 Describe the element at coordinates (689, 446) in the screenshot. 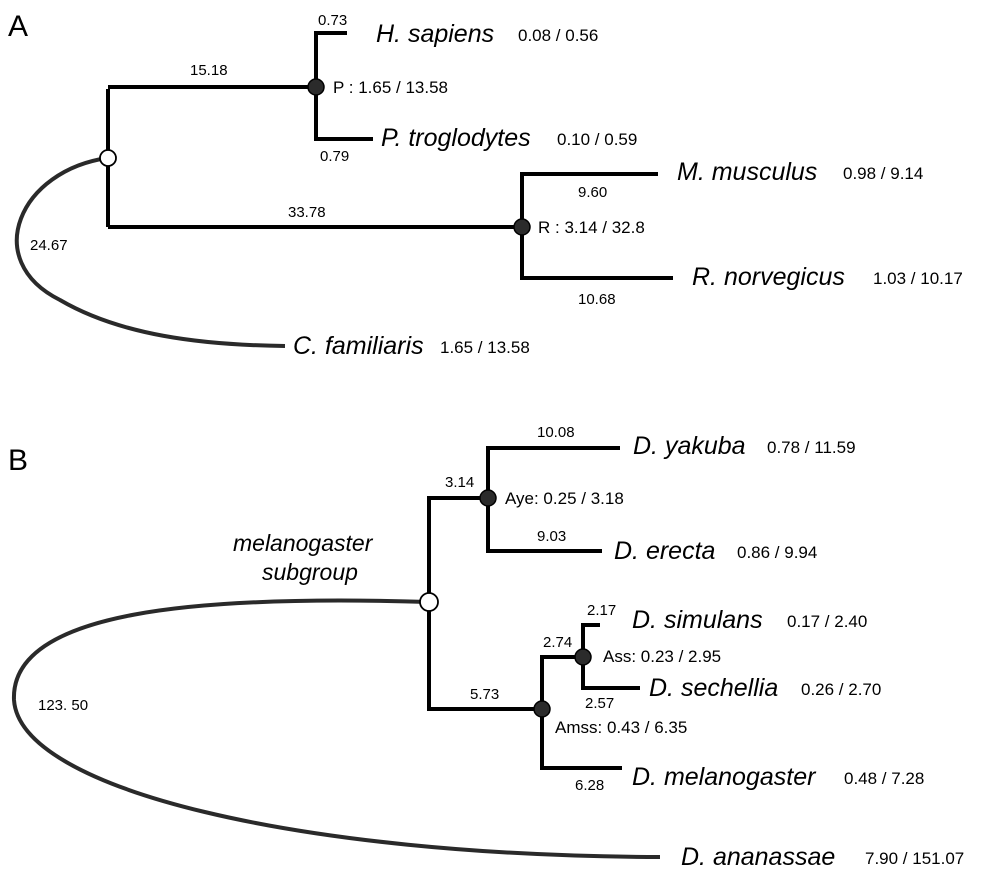

I see `taxon-d-yakuba: D. yakuba` at that location.